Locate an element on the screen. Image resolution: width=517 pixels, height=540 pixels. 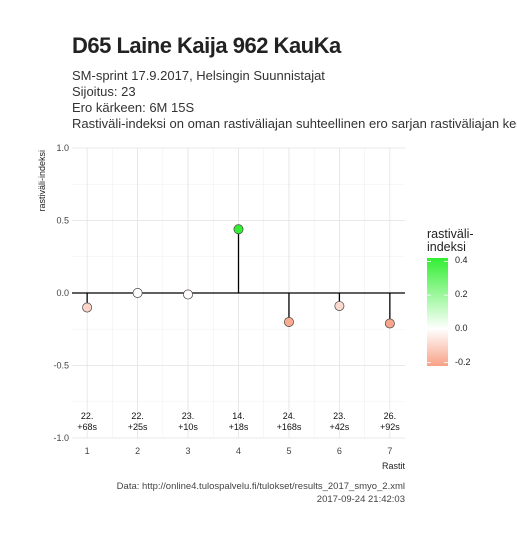
y-axis-title: rastiväli-indeksi is located at coordinates (42, 181).